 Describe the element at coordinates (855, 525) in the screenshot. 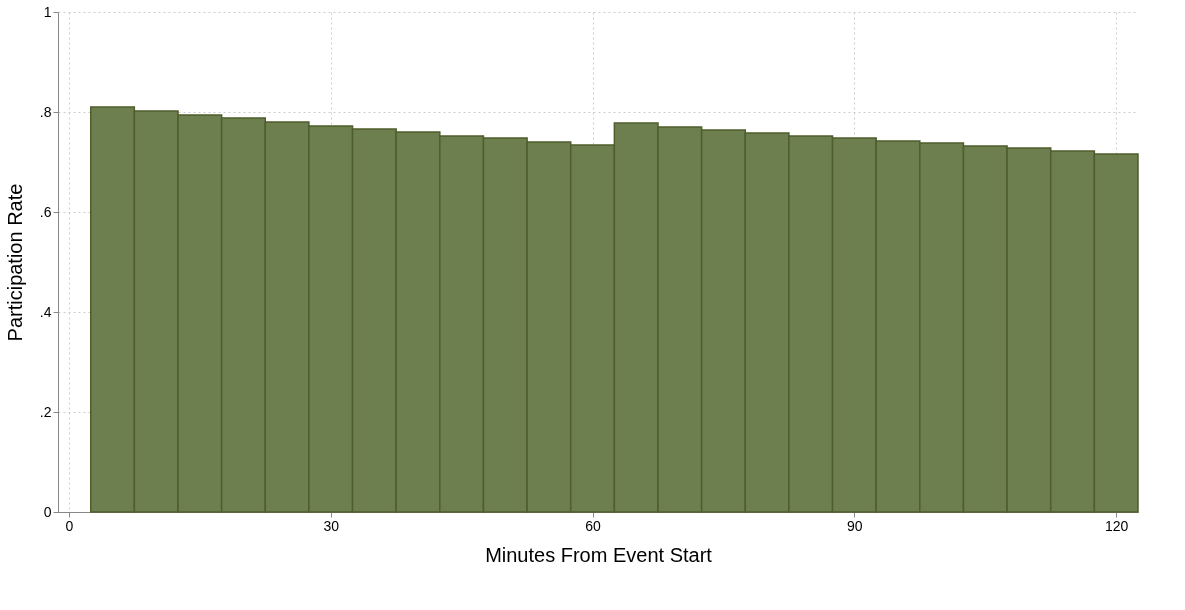

I see `x-tick-label: 90` at that location.